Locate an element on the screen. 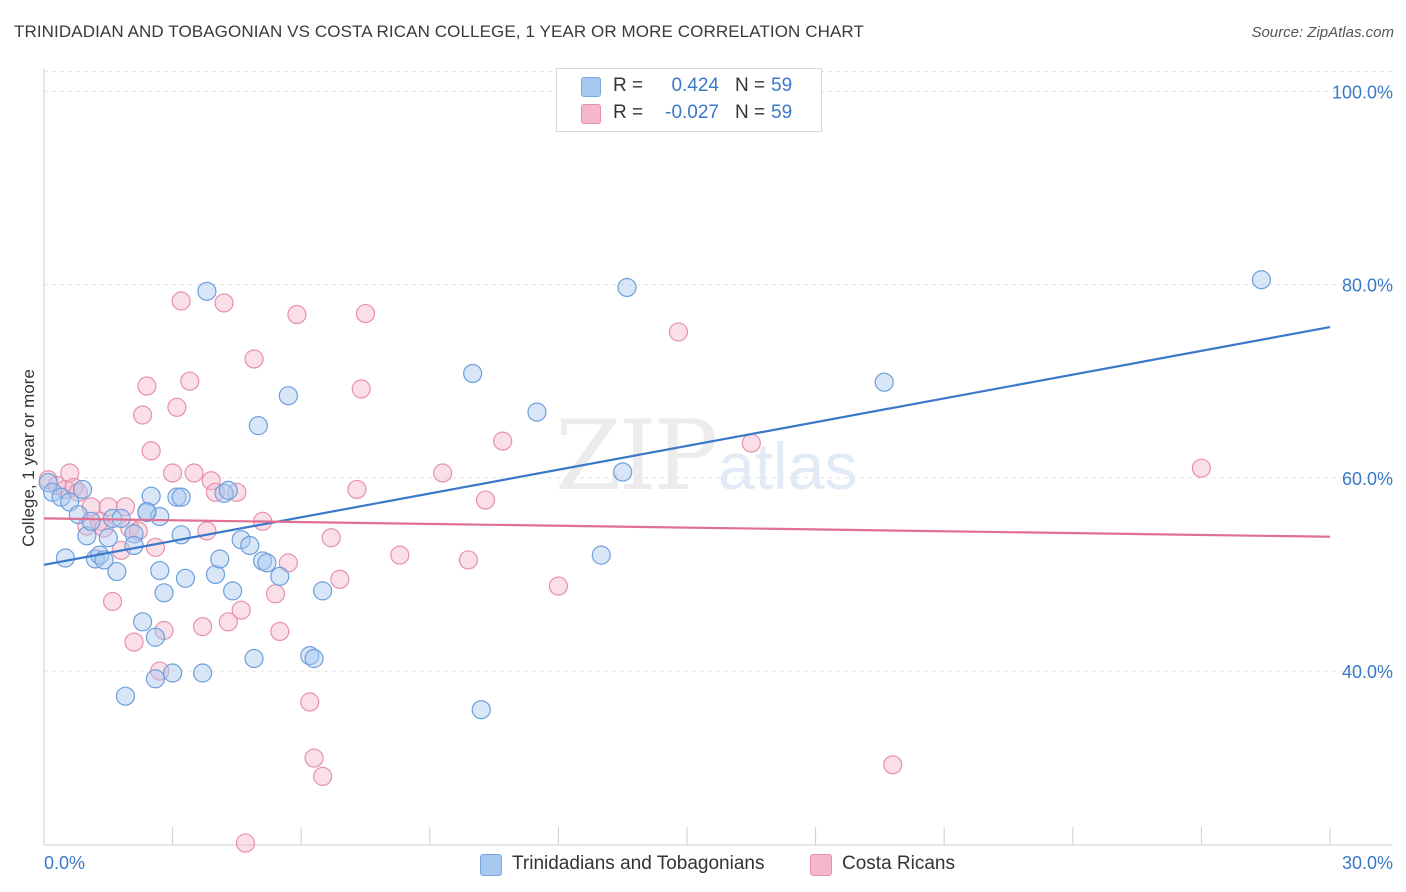 Image resolution: width=1406 pixels, height=892 pixels. y-tick-label: 60.0% is located at coordinates (1367, 479).